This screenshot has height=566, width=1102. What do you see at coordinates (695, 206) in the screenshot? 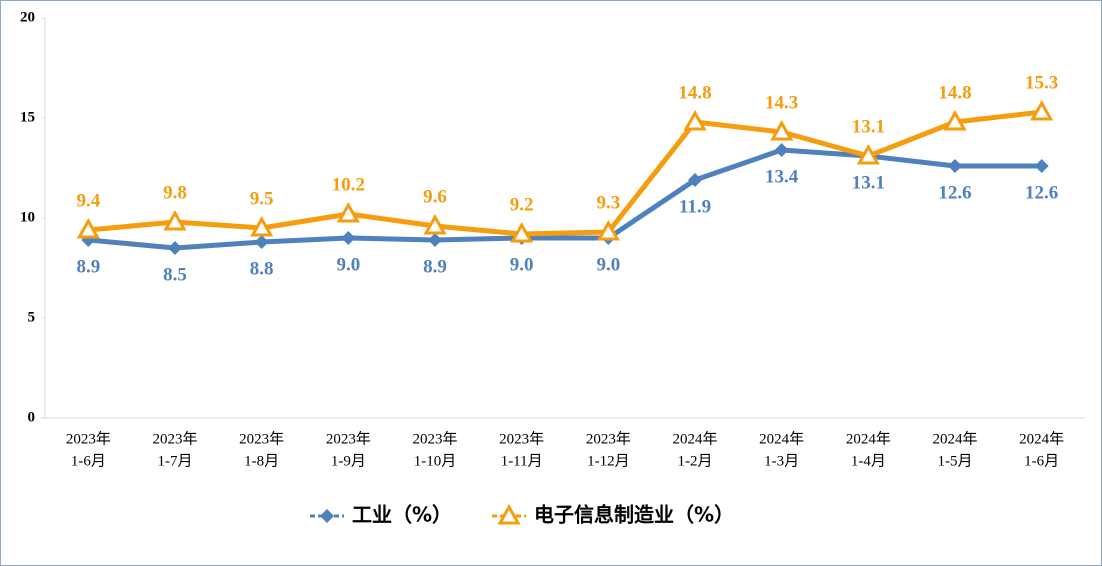
I see `data-label: 11.9` at bounding box center [695, 206].